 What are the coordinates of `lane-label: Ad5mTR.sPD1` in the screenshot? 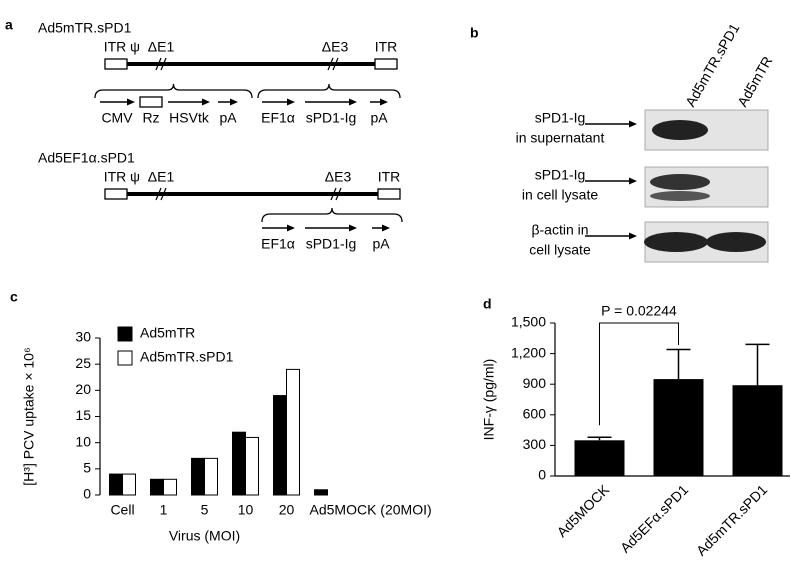 It's located at (712, 64).